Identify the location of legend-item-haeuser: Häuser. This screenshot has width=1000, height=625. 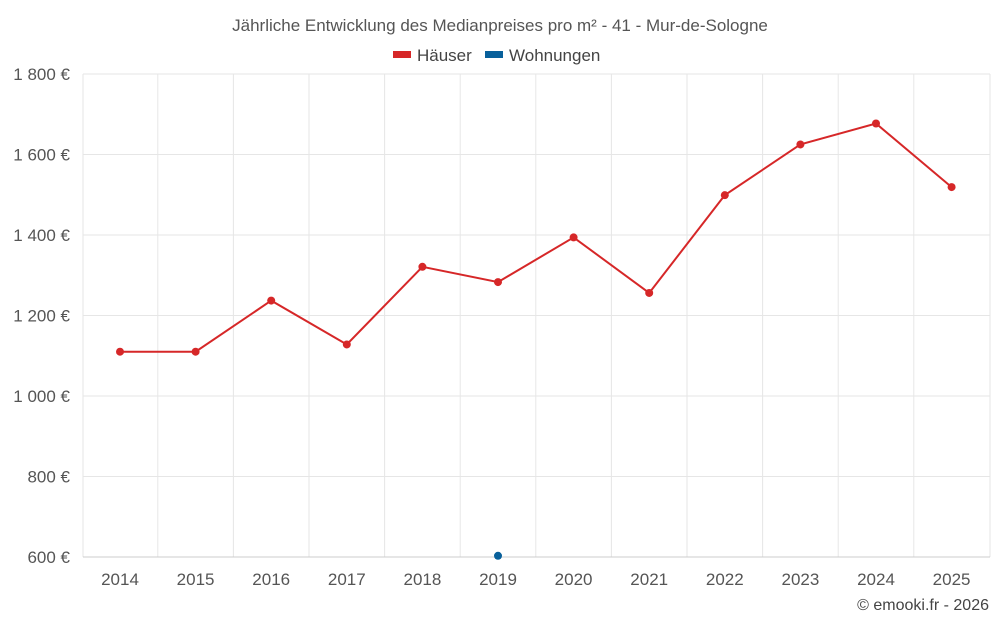
(432, 55).